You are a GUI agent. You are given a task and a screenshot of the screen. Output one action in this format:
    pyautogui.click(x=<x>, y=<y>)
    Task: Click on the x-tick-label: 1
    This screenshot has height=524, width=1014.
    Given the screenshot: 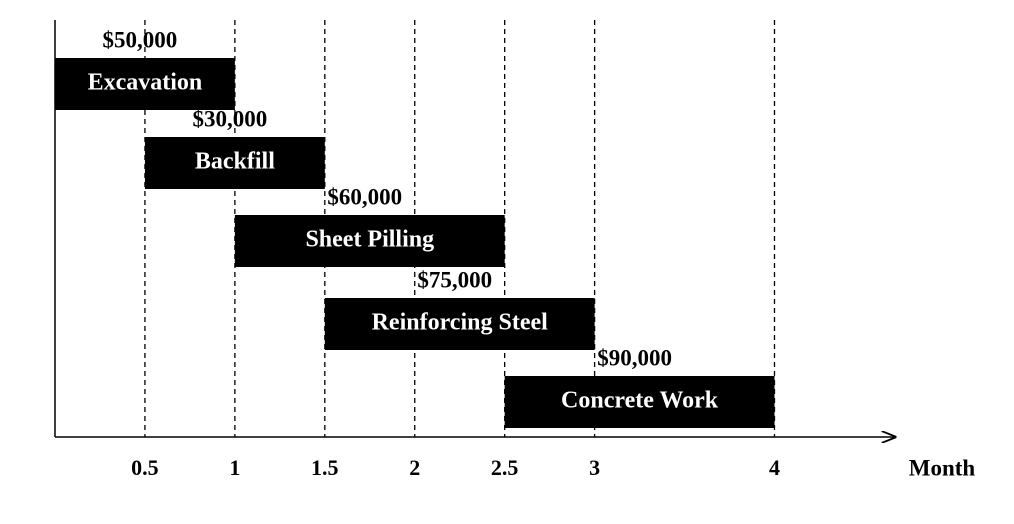 What is the action you would take?
    pyautogui.click(x=234, y=467)
    